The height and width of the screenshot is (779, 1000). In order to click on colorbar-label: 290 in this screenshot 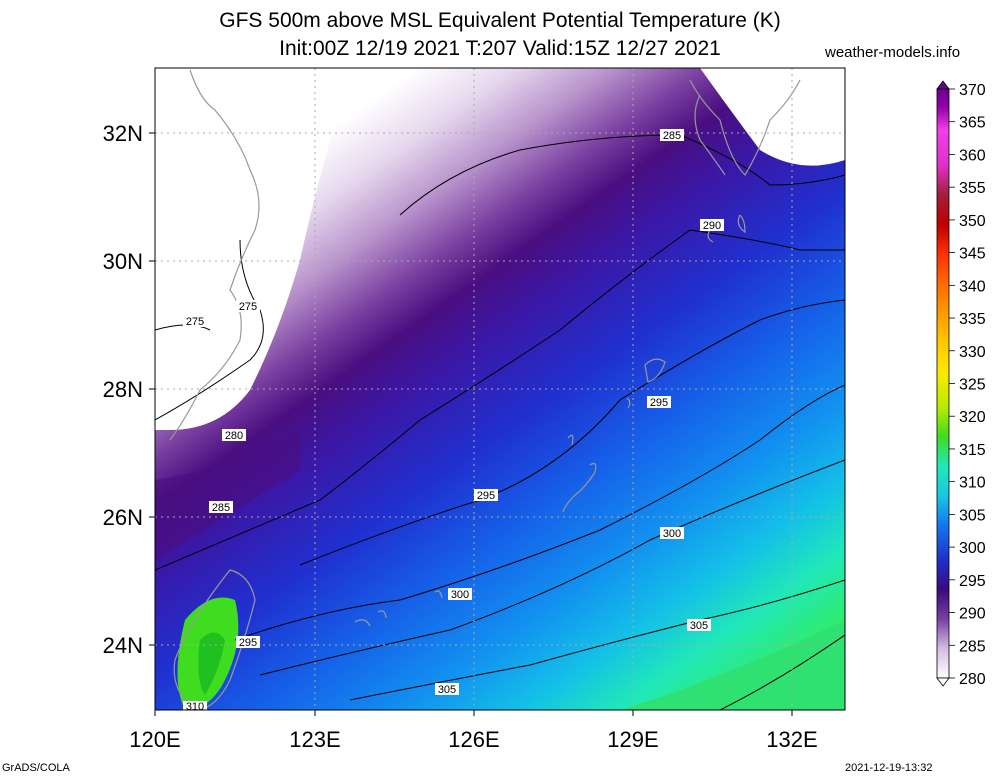, I will do `click(972, 614)`.